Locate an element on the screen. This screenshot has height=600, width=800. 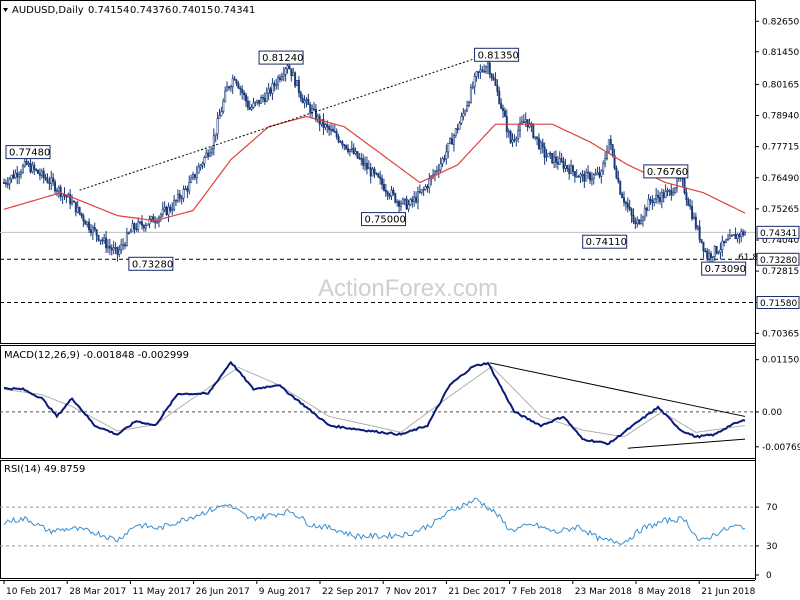
price-axis-tick-label: 0.82650 is located at coordinates (780, 22).